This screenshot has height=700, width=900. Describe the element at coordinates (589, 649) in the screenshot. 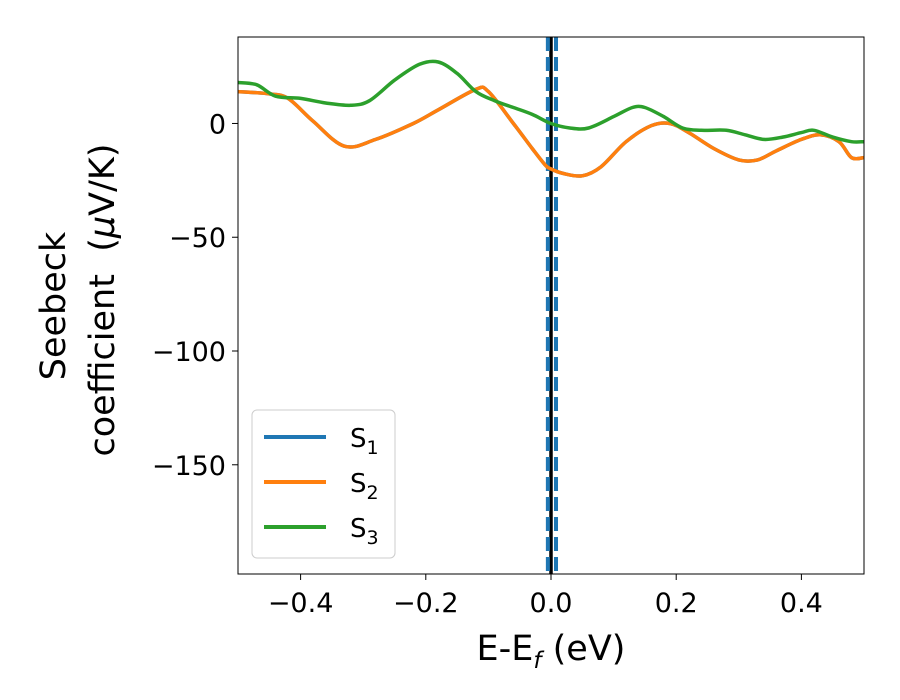

I see `x-axis-label-unit: (eV)` at that location.